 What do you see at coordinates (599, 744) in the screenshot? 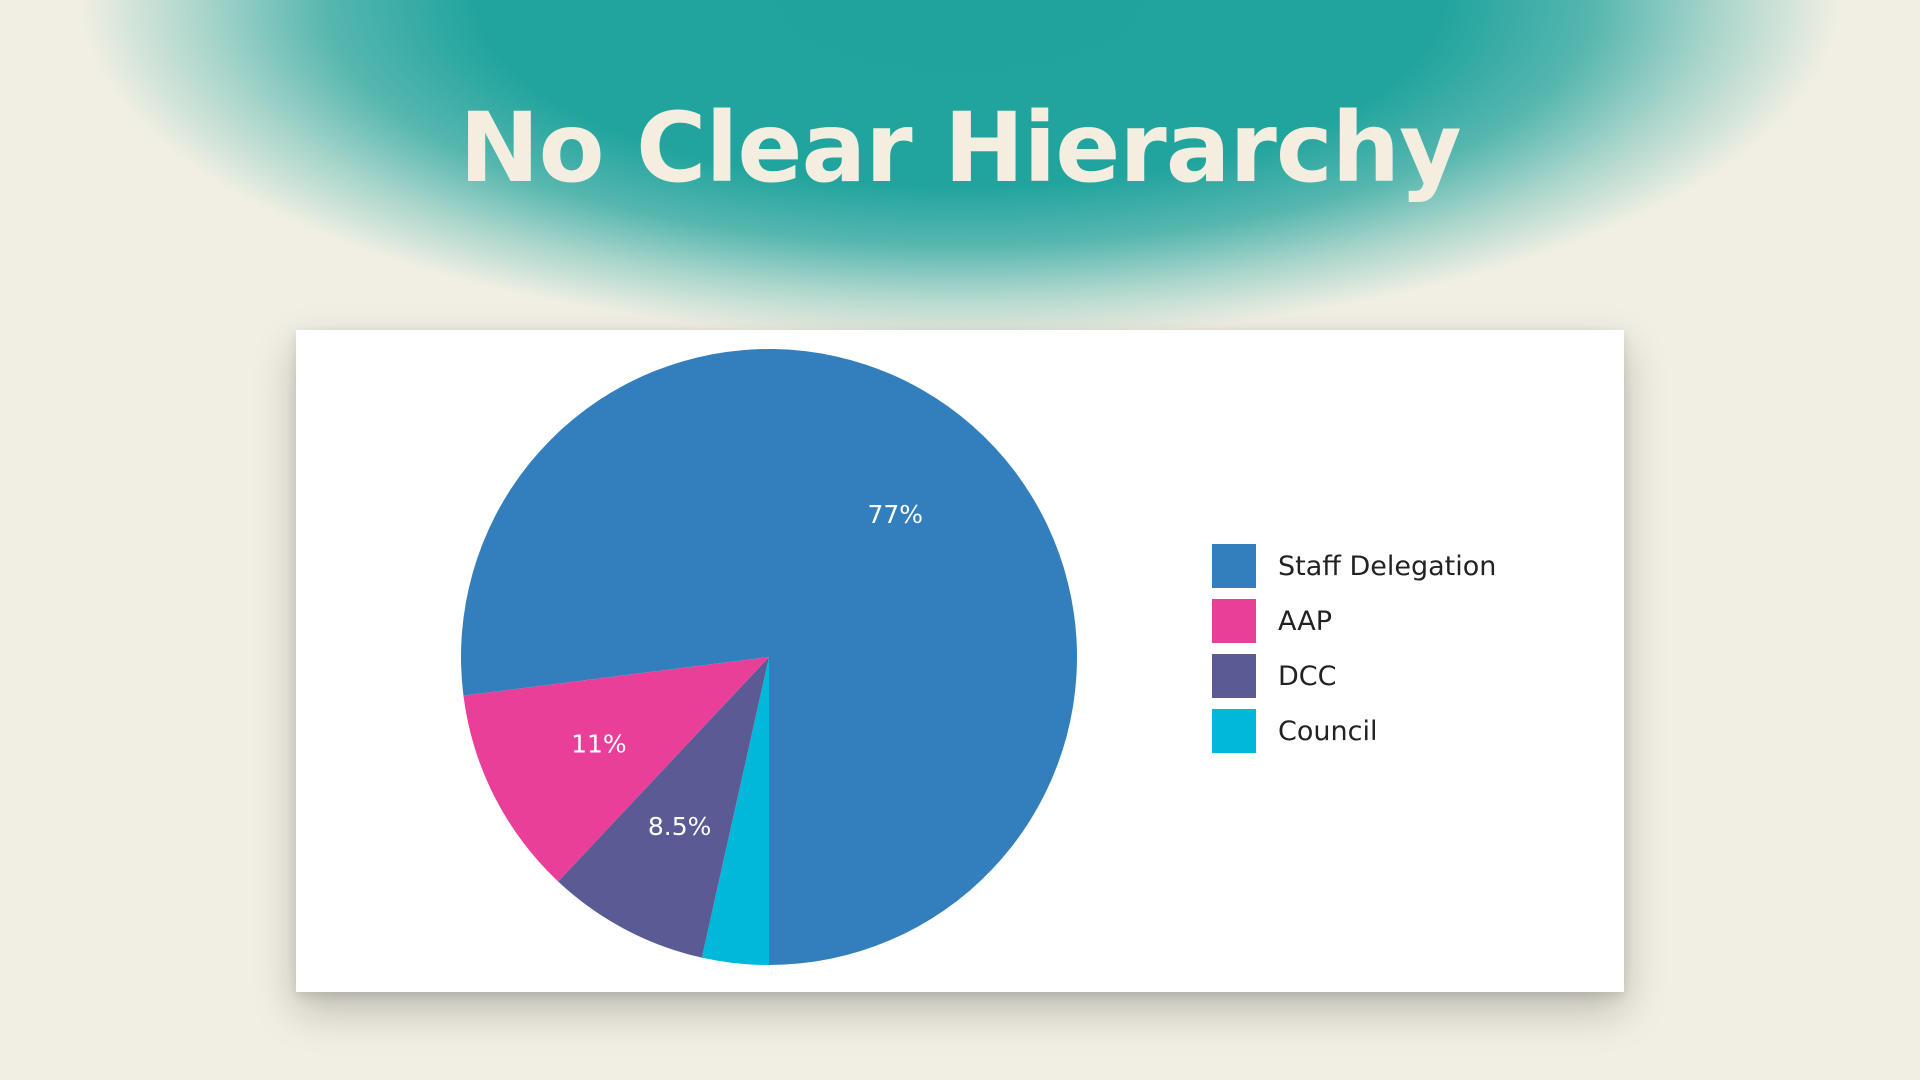
I see `slice-label-aap: 11%` at bounding box center [599, 744].